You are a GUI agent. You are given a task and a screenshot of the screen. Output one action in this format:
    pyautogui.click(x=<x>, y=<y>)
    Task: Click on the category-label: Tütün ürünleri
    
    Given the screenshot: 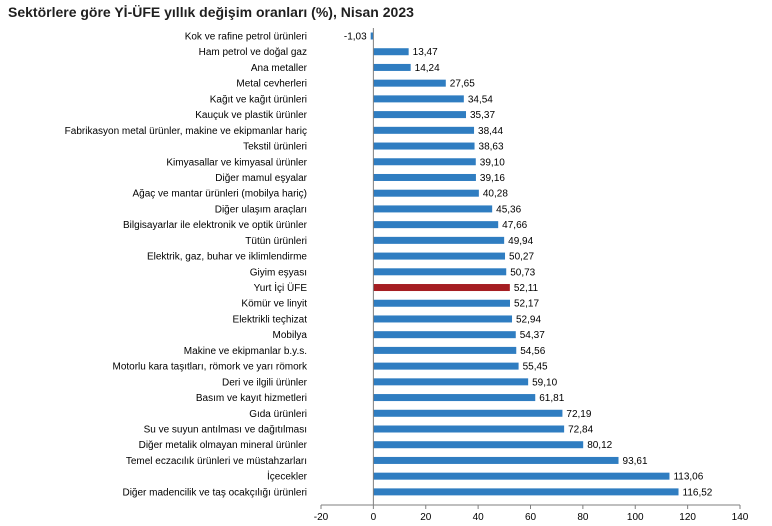 What is the action you would take?
    pyautogui.click(x=276, y=241)
    